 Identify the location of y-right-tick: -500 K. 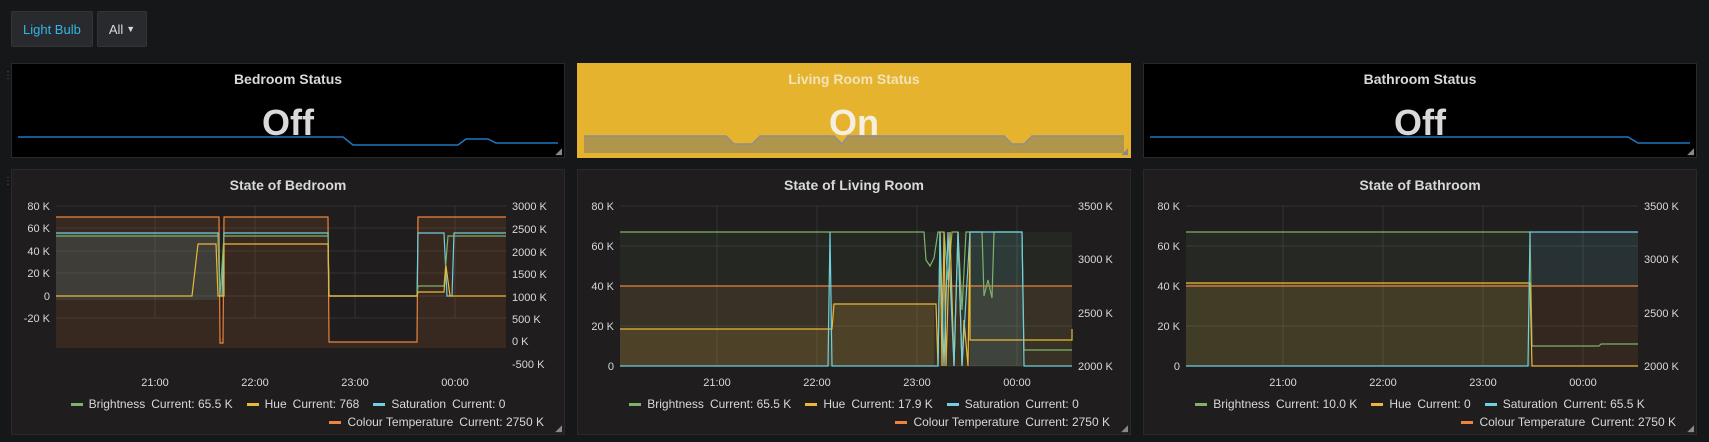
(528, 365).